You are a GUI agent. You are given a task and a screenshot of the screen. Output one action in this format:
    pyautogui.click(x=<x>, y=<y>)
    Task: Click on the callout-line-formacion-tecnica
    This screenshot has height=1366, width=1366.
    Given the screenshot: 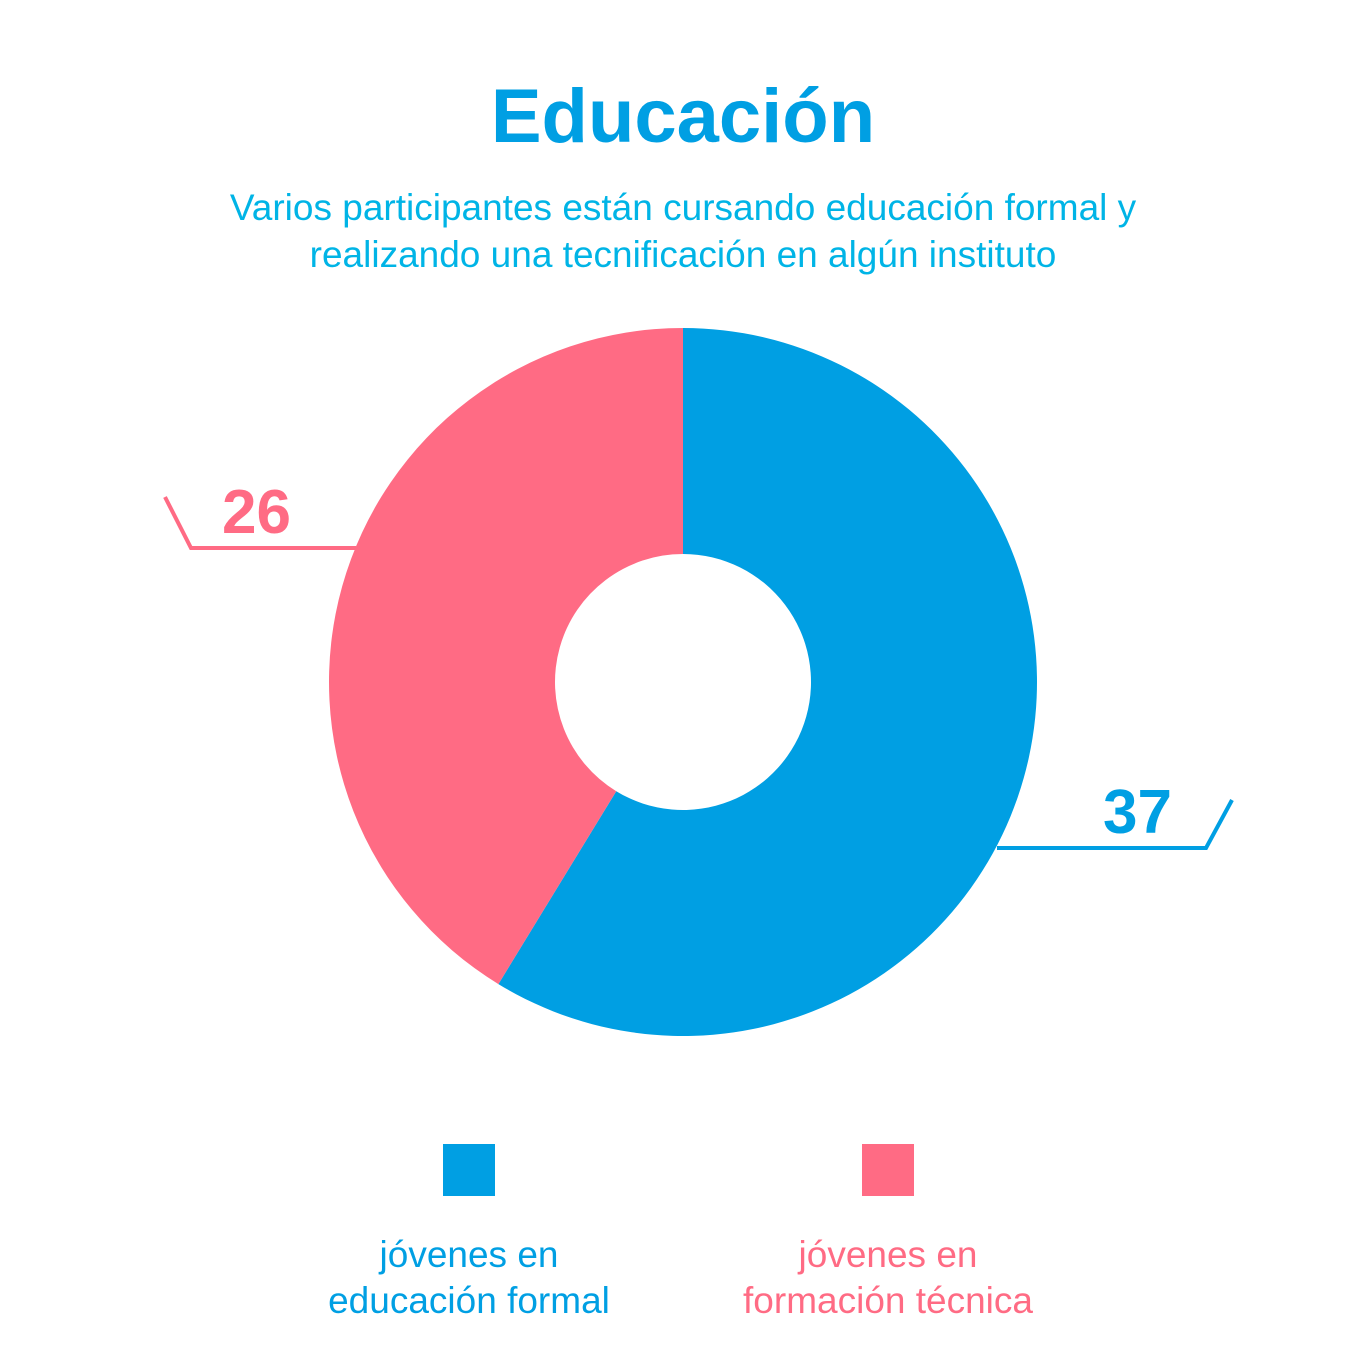 What is the action you would take?
    pyautogui.click(x=259, y=523)
    